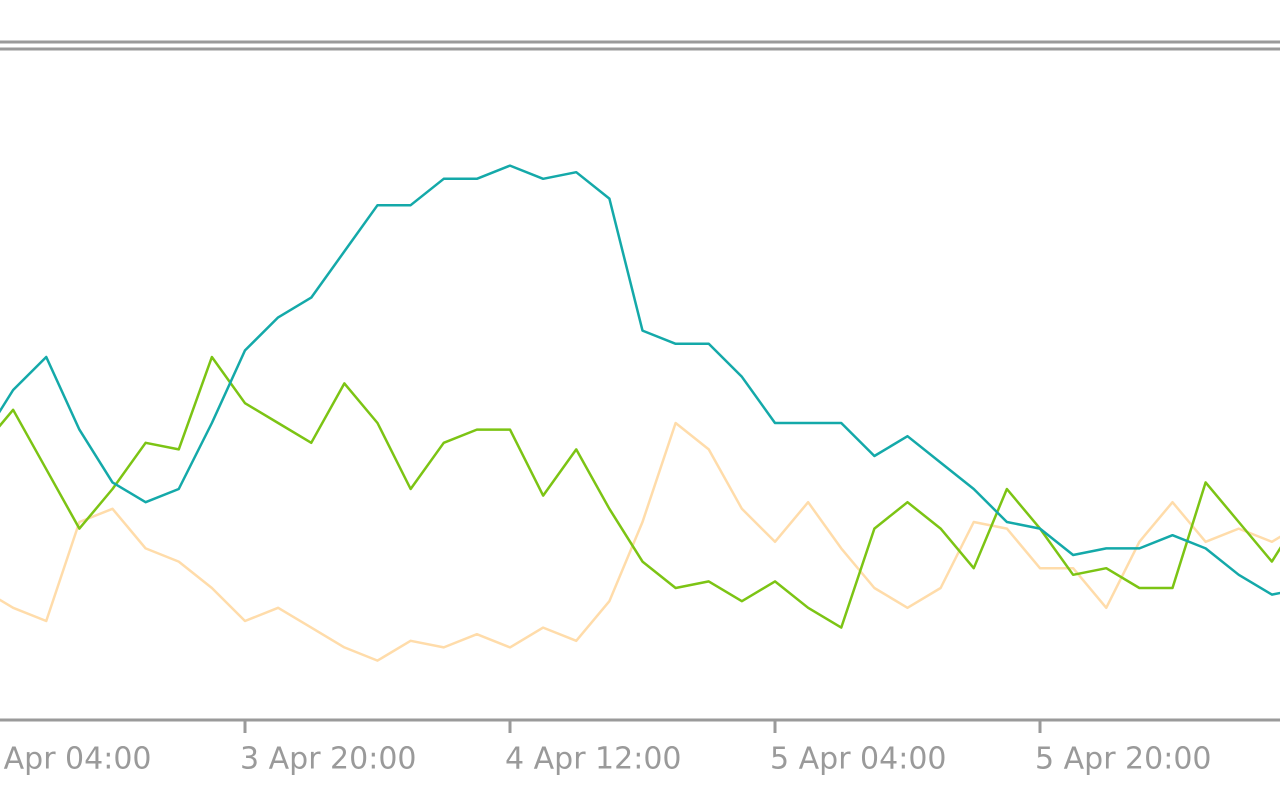 The width and height of the screenshot is (1280, 800). I want to click on x-tick-label: 5 Apr 04:00, so click(858, 759).